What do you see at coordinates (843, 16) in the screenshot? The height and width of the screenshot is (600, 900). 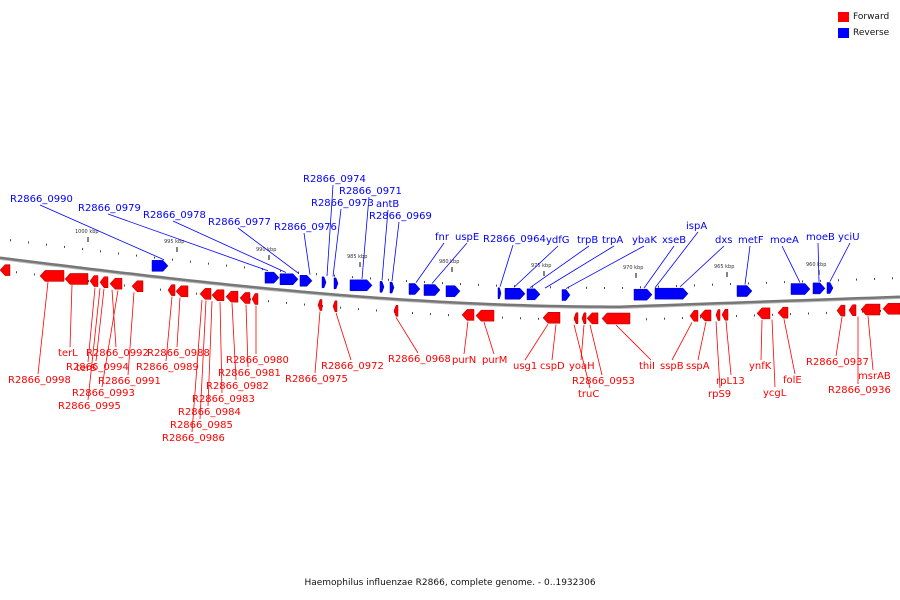 I see `forward-swatch` at bounding box center [843, 16].